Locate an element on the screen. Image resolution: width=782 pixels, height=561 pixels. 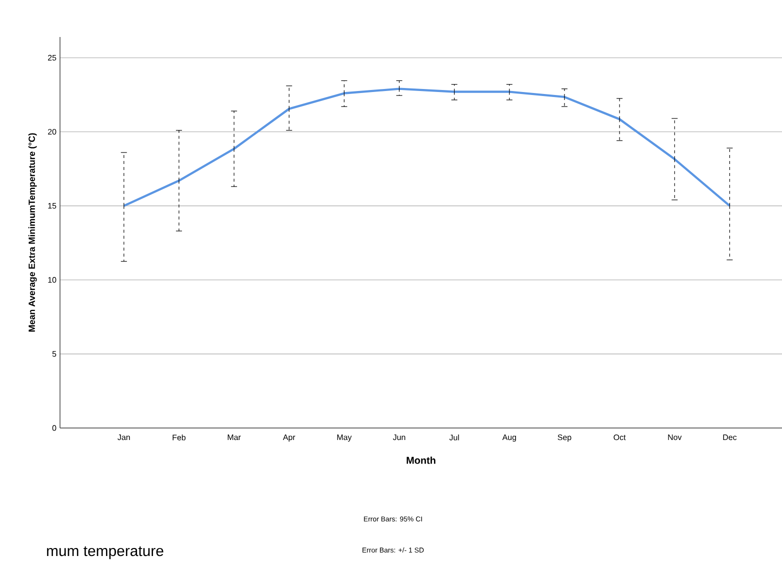
y-axis-title: Mean Average Extra MinimumTemperature (°C) is located at coordinates (32, 232).